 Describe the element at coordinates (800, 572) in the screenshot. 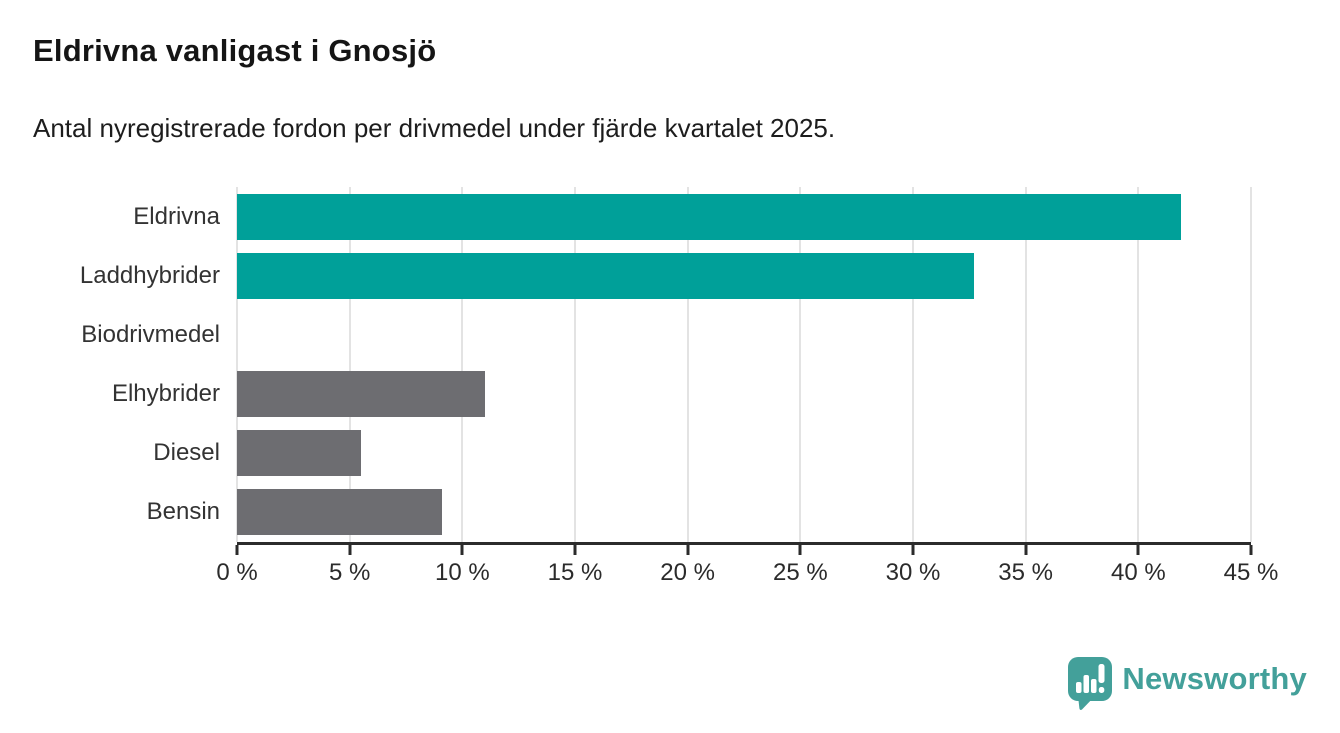

I see `axis-tick-label: 25 %` at that location.